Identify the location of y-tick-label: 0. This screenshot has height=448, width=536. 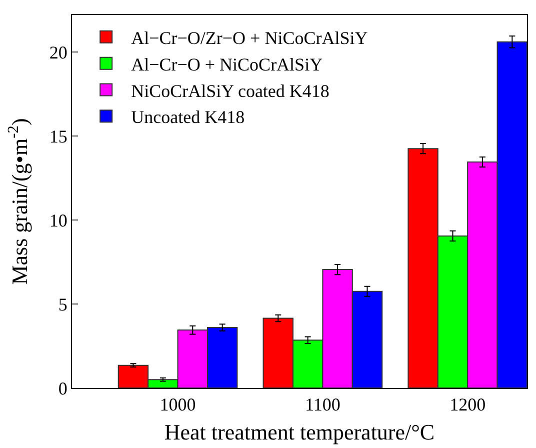
(63, 388).